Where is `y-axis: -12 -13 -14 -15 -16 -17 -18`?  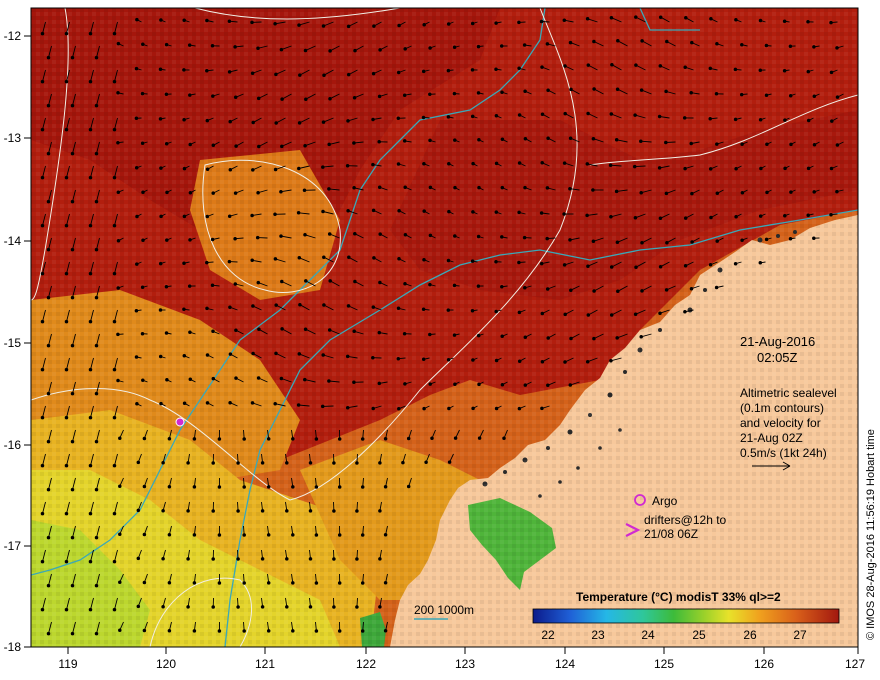
y-axis: -12 -13 -14 -15 -16 -17 -18 is located at coordinates (17, 341).